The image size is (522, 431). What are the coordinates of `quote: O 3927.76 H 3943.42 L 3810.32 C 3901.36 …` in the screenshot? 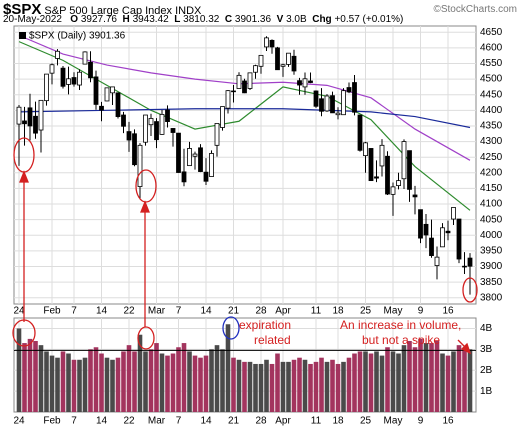 It's located at (234, 19).